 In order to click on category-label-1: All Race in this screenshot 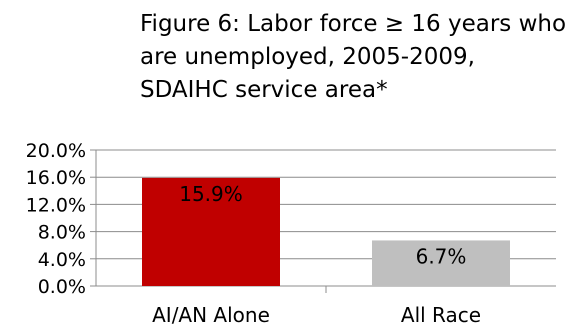, I will do `click(441, 315)`.